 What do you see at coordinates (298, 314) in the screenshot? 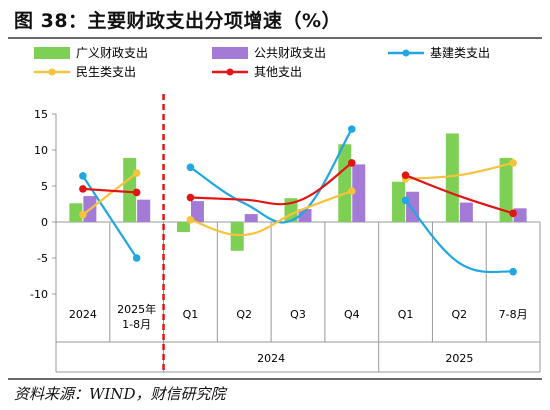
I see `x-tick-label: Q3` at bounding box center [298, 314].